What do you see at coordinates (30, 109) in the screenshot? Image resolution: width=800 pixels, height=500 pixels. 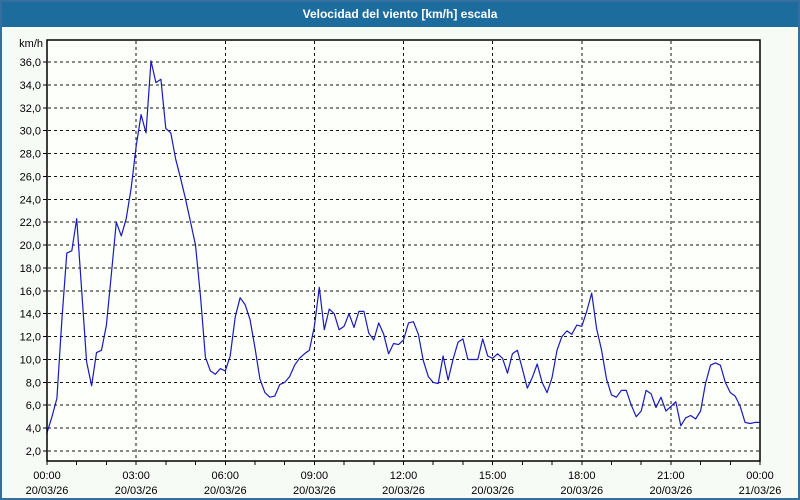 I see `y-tick-label: 32,0` at bounding box center [30, 109].